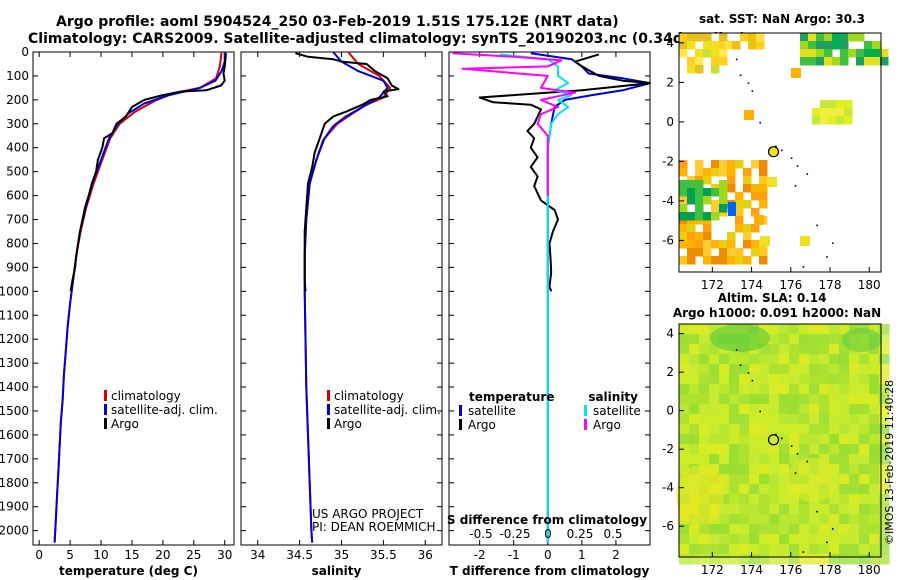 The height and width of the screenshot is (580, 900). Describe the element at coordinates (670, 122) in the screenshot. I see `map-y-tick-label: 0` at that location.